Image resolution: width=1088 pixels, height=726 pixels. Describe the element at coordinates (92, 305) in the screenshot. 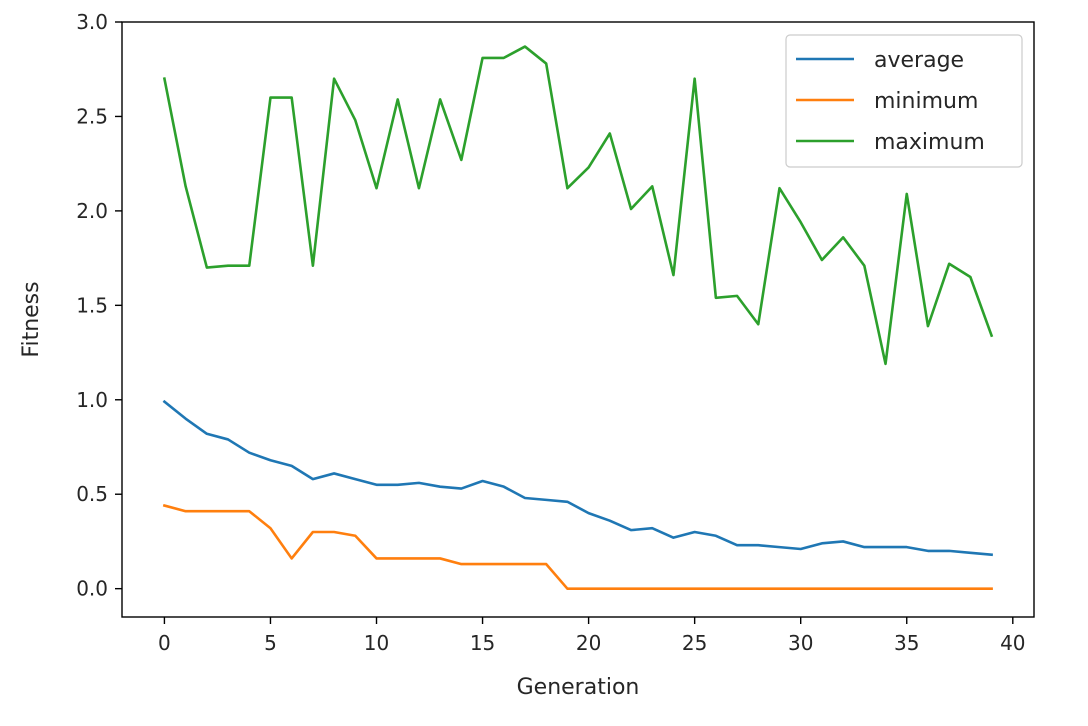

I see `y-tick-label: 1.5` at that location.